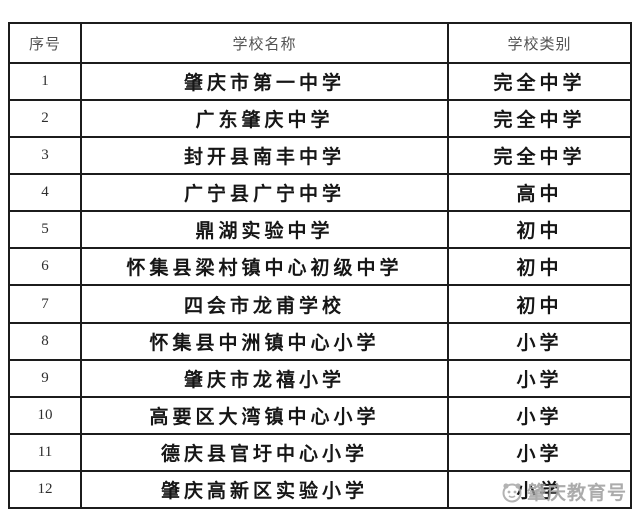  I want to click on table-row: 4 广宁县广宁中学 高中, so click(320, 193).